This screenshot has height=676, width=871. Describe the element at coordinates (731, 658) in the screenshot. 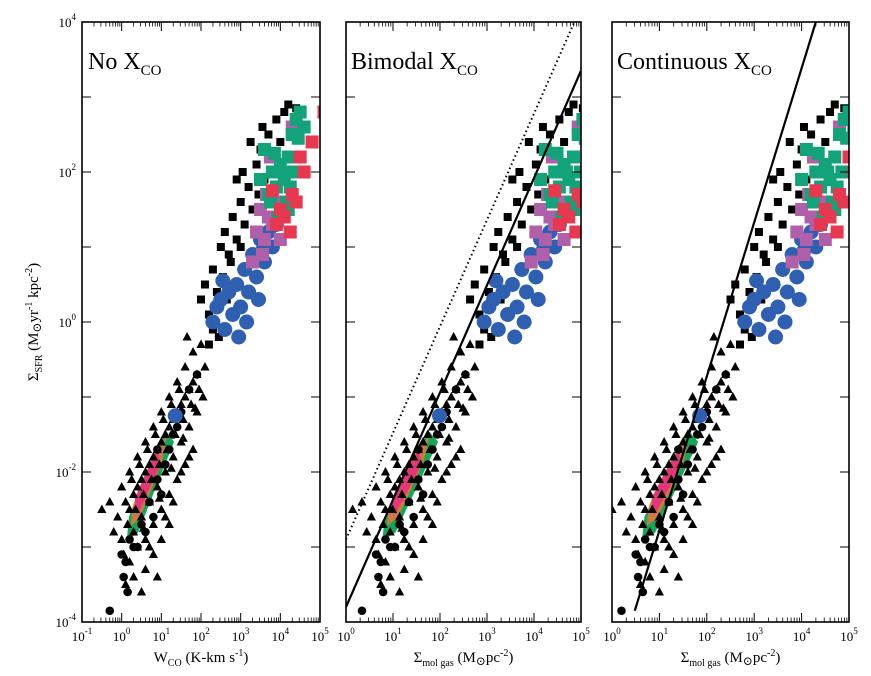

I see `x-axis-label: Σmol gas (M⊙pc-2)` at that location.